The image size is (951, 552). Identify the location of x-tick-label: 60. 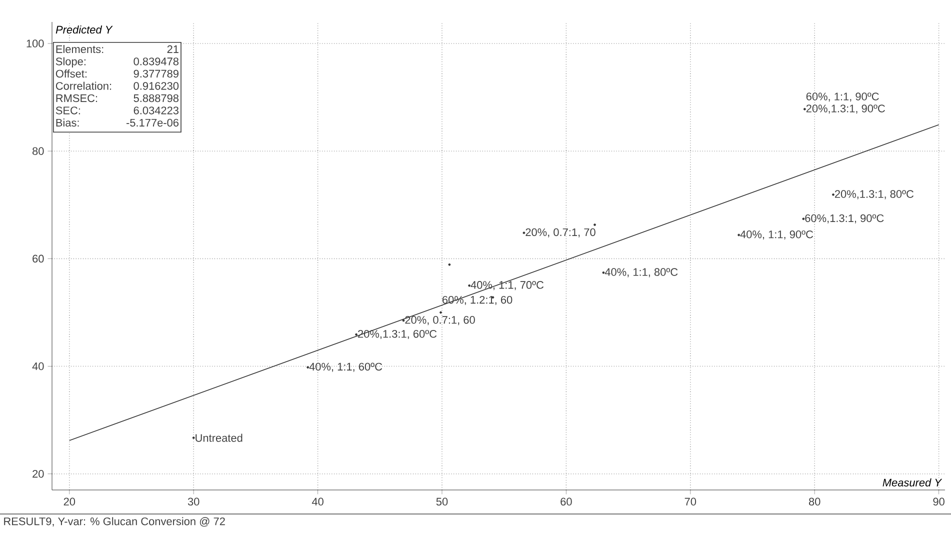
(566, 502).